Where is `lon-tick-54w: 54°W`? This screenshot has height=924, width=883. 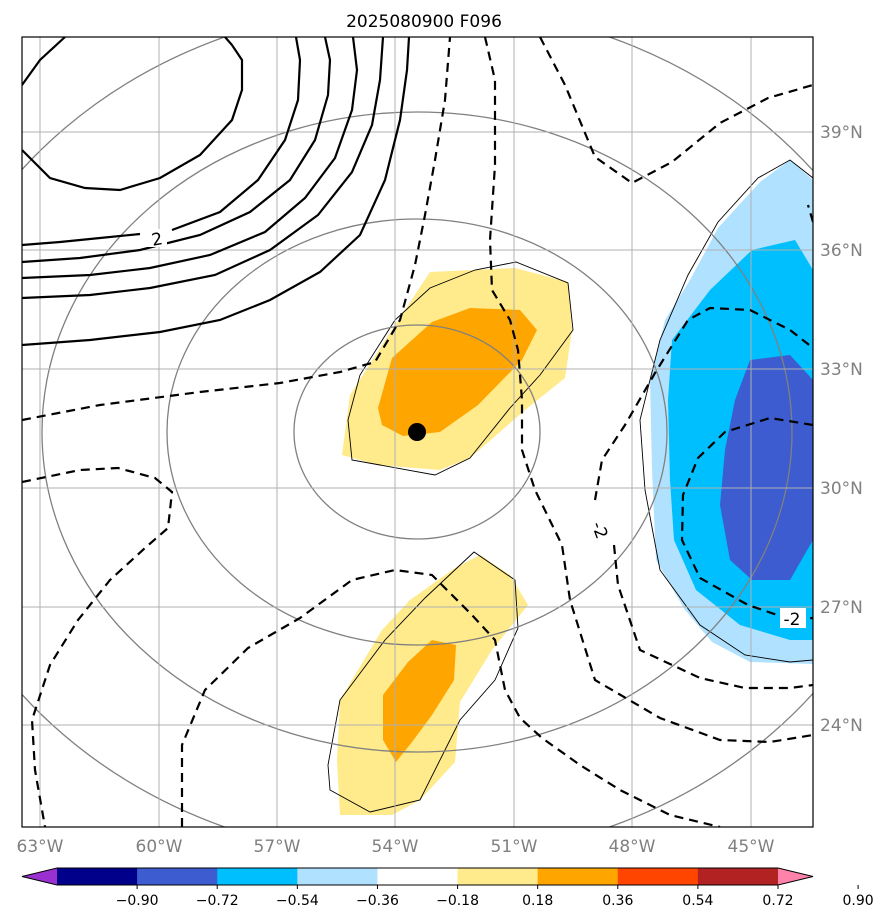 lon-tick-54w: 54°W is located at coordinates (395, 847).